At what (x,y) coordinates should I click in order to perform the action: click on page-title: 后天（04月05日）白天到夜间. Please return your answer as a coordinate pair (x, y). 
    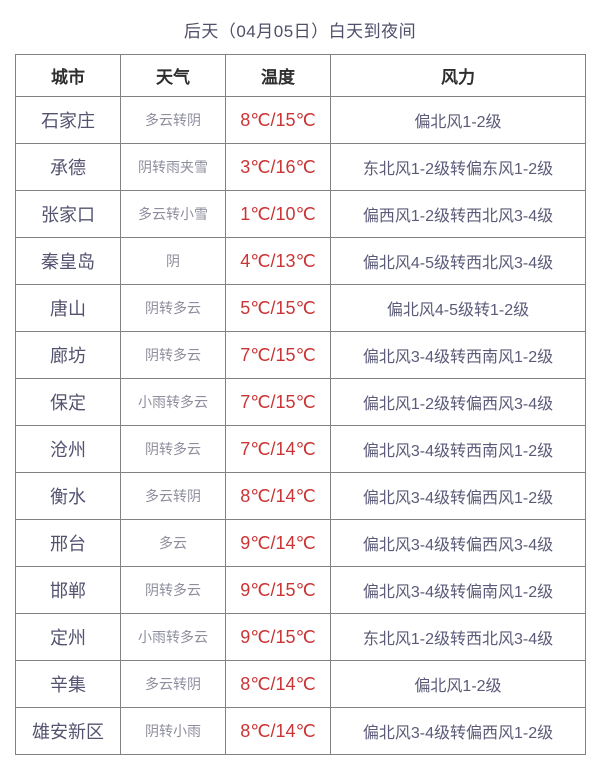
    Looking at the image, I should click on (300, 31).